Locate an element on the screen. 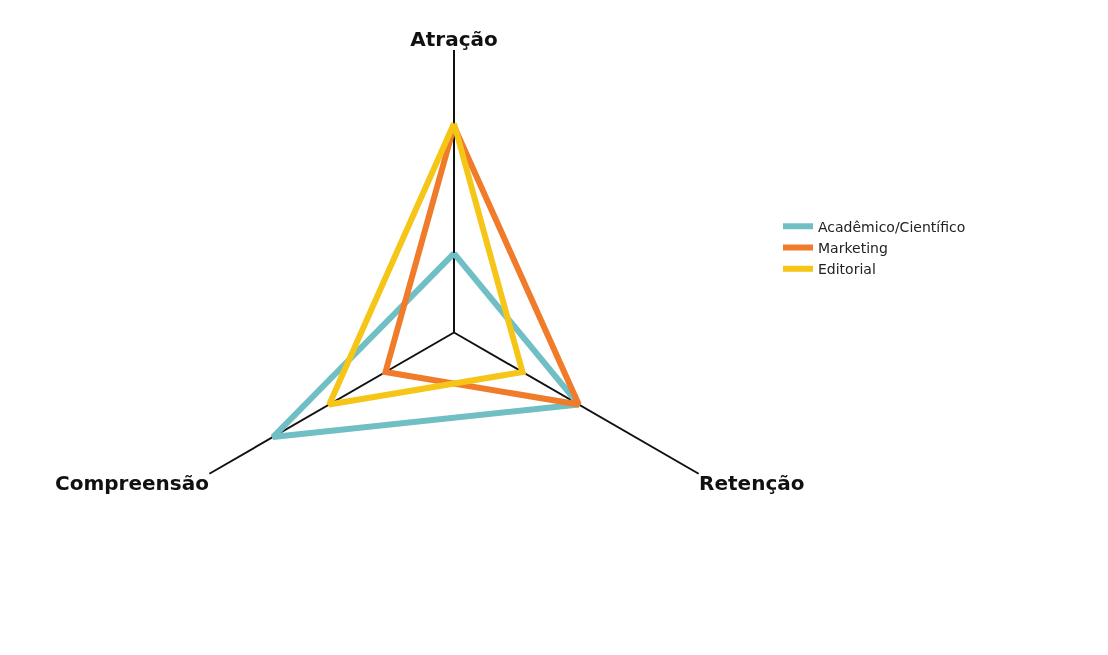 This screenshot has width=1108, height=655. legend-label: Editorial is located at coordinates (847, 269).